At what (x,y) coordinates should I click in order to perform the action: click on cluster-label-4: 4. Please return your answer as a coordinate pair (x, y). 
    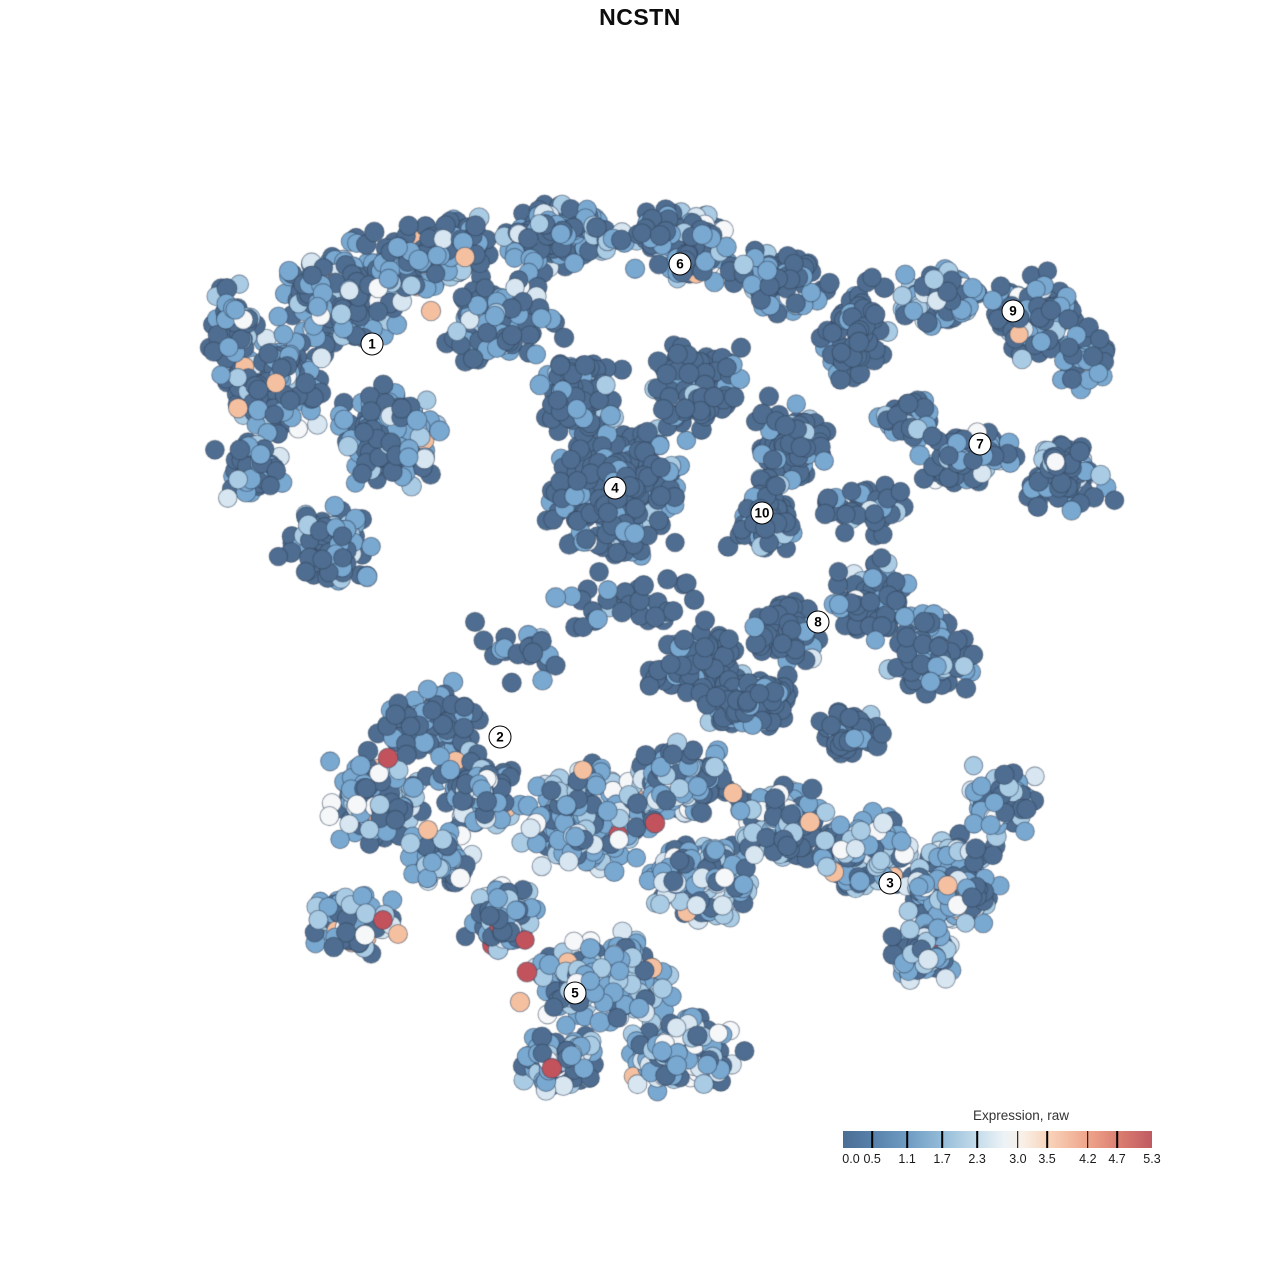
    Looking at the image, I should click on (615, 488).